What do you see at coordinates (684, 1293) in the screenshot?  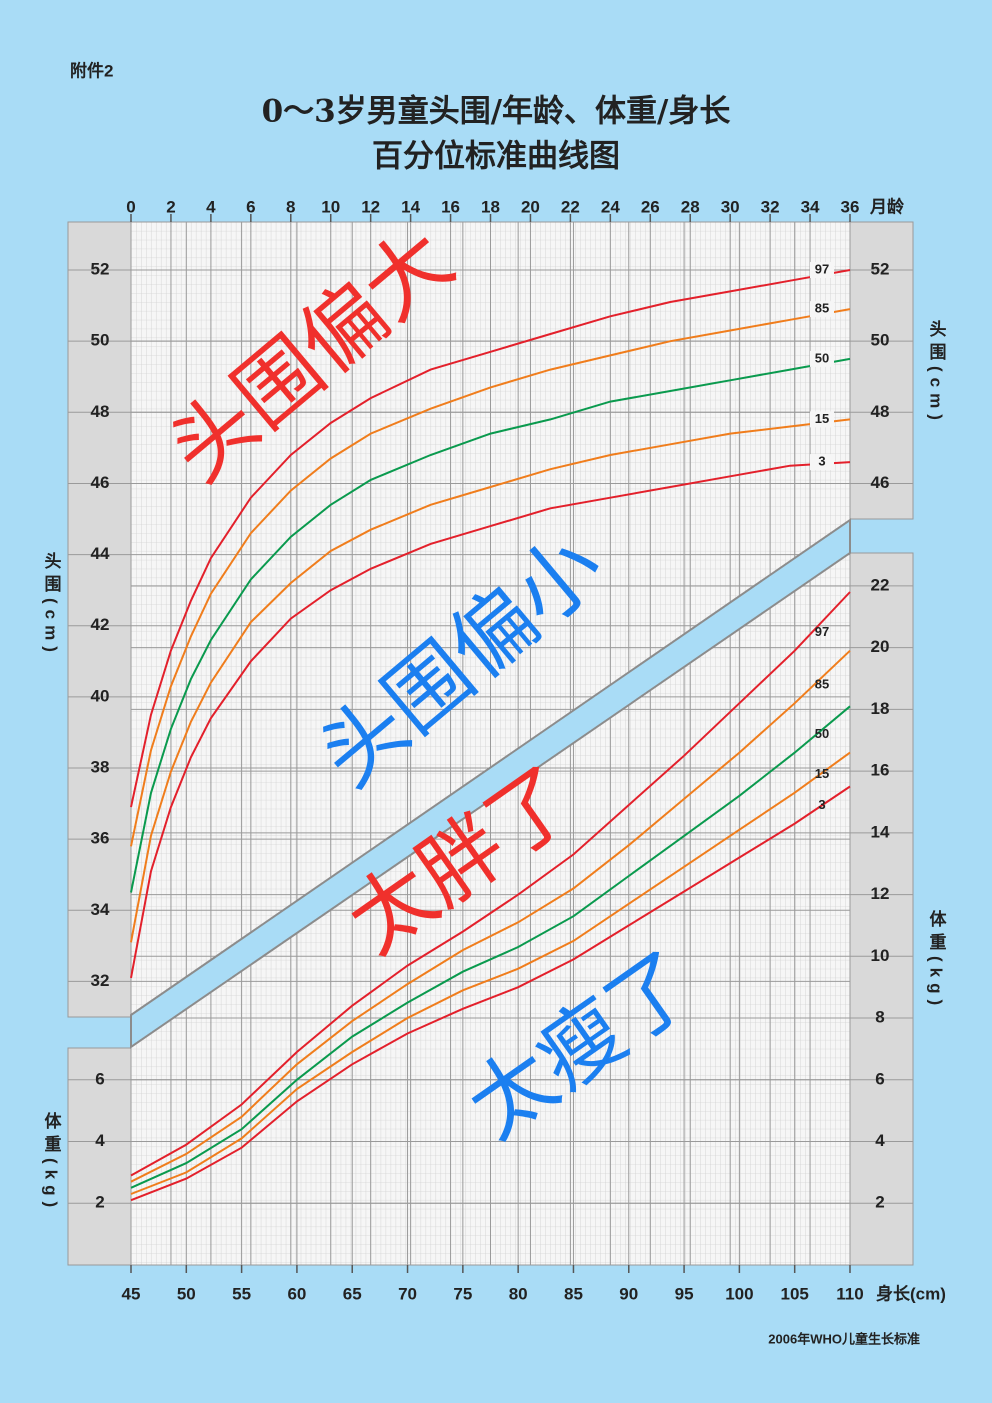 I see `x-tick-label: 95` at bounding box center [684, 1293].